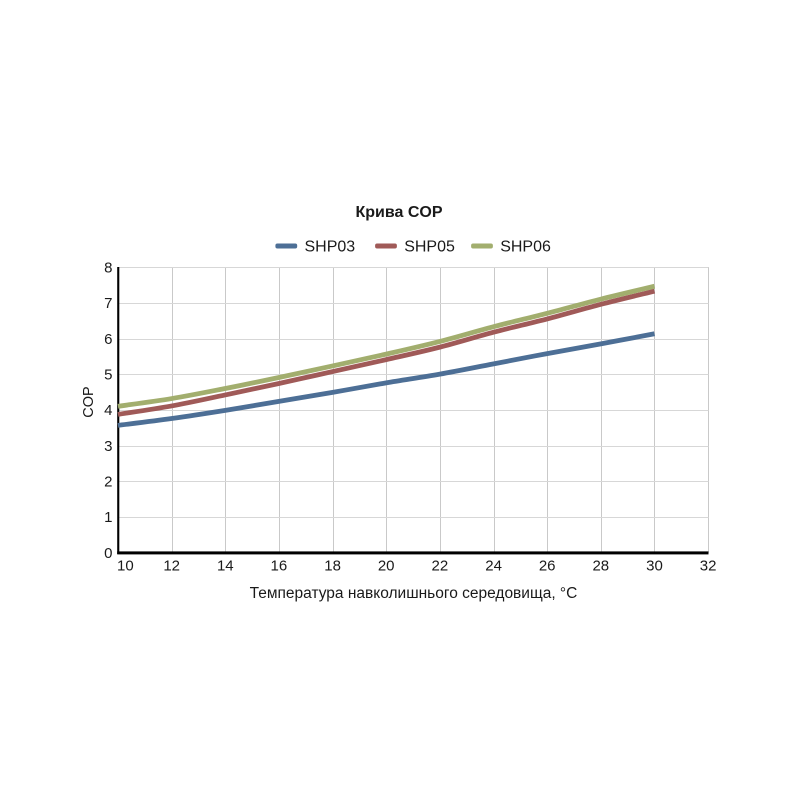 The image size is (800, 800). Describe the element at coordinates (708, 566) in the screenshot. I see `svg-text: 32` at that location.